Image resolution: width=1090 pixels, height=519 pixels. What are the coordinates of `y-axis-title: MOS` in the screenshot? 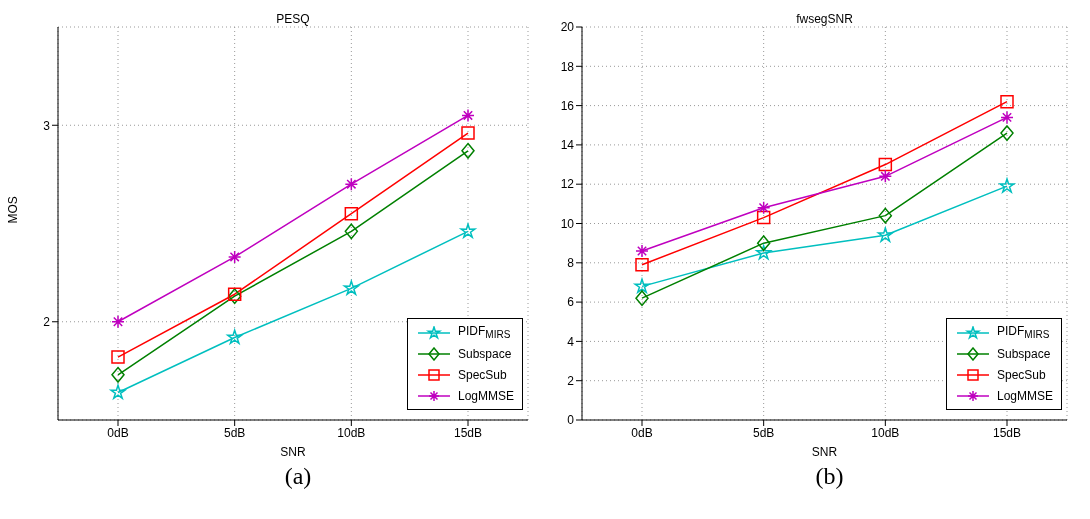 It's located at (13, 210).